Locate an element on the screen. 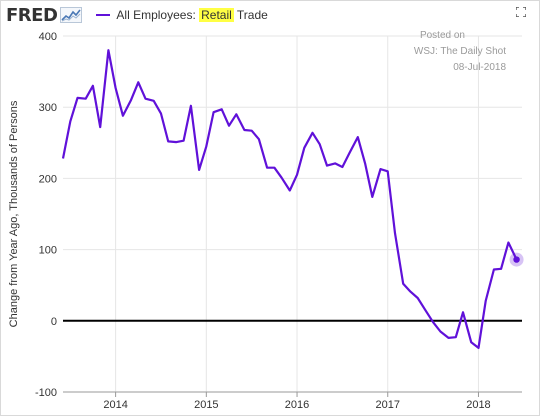 The image size is (540, 416). chart-header: FRED All Employees: Retail Trade is located at coordinates (137, 15).